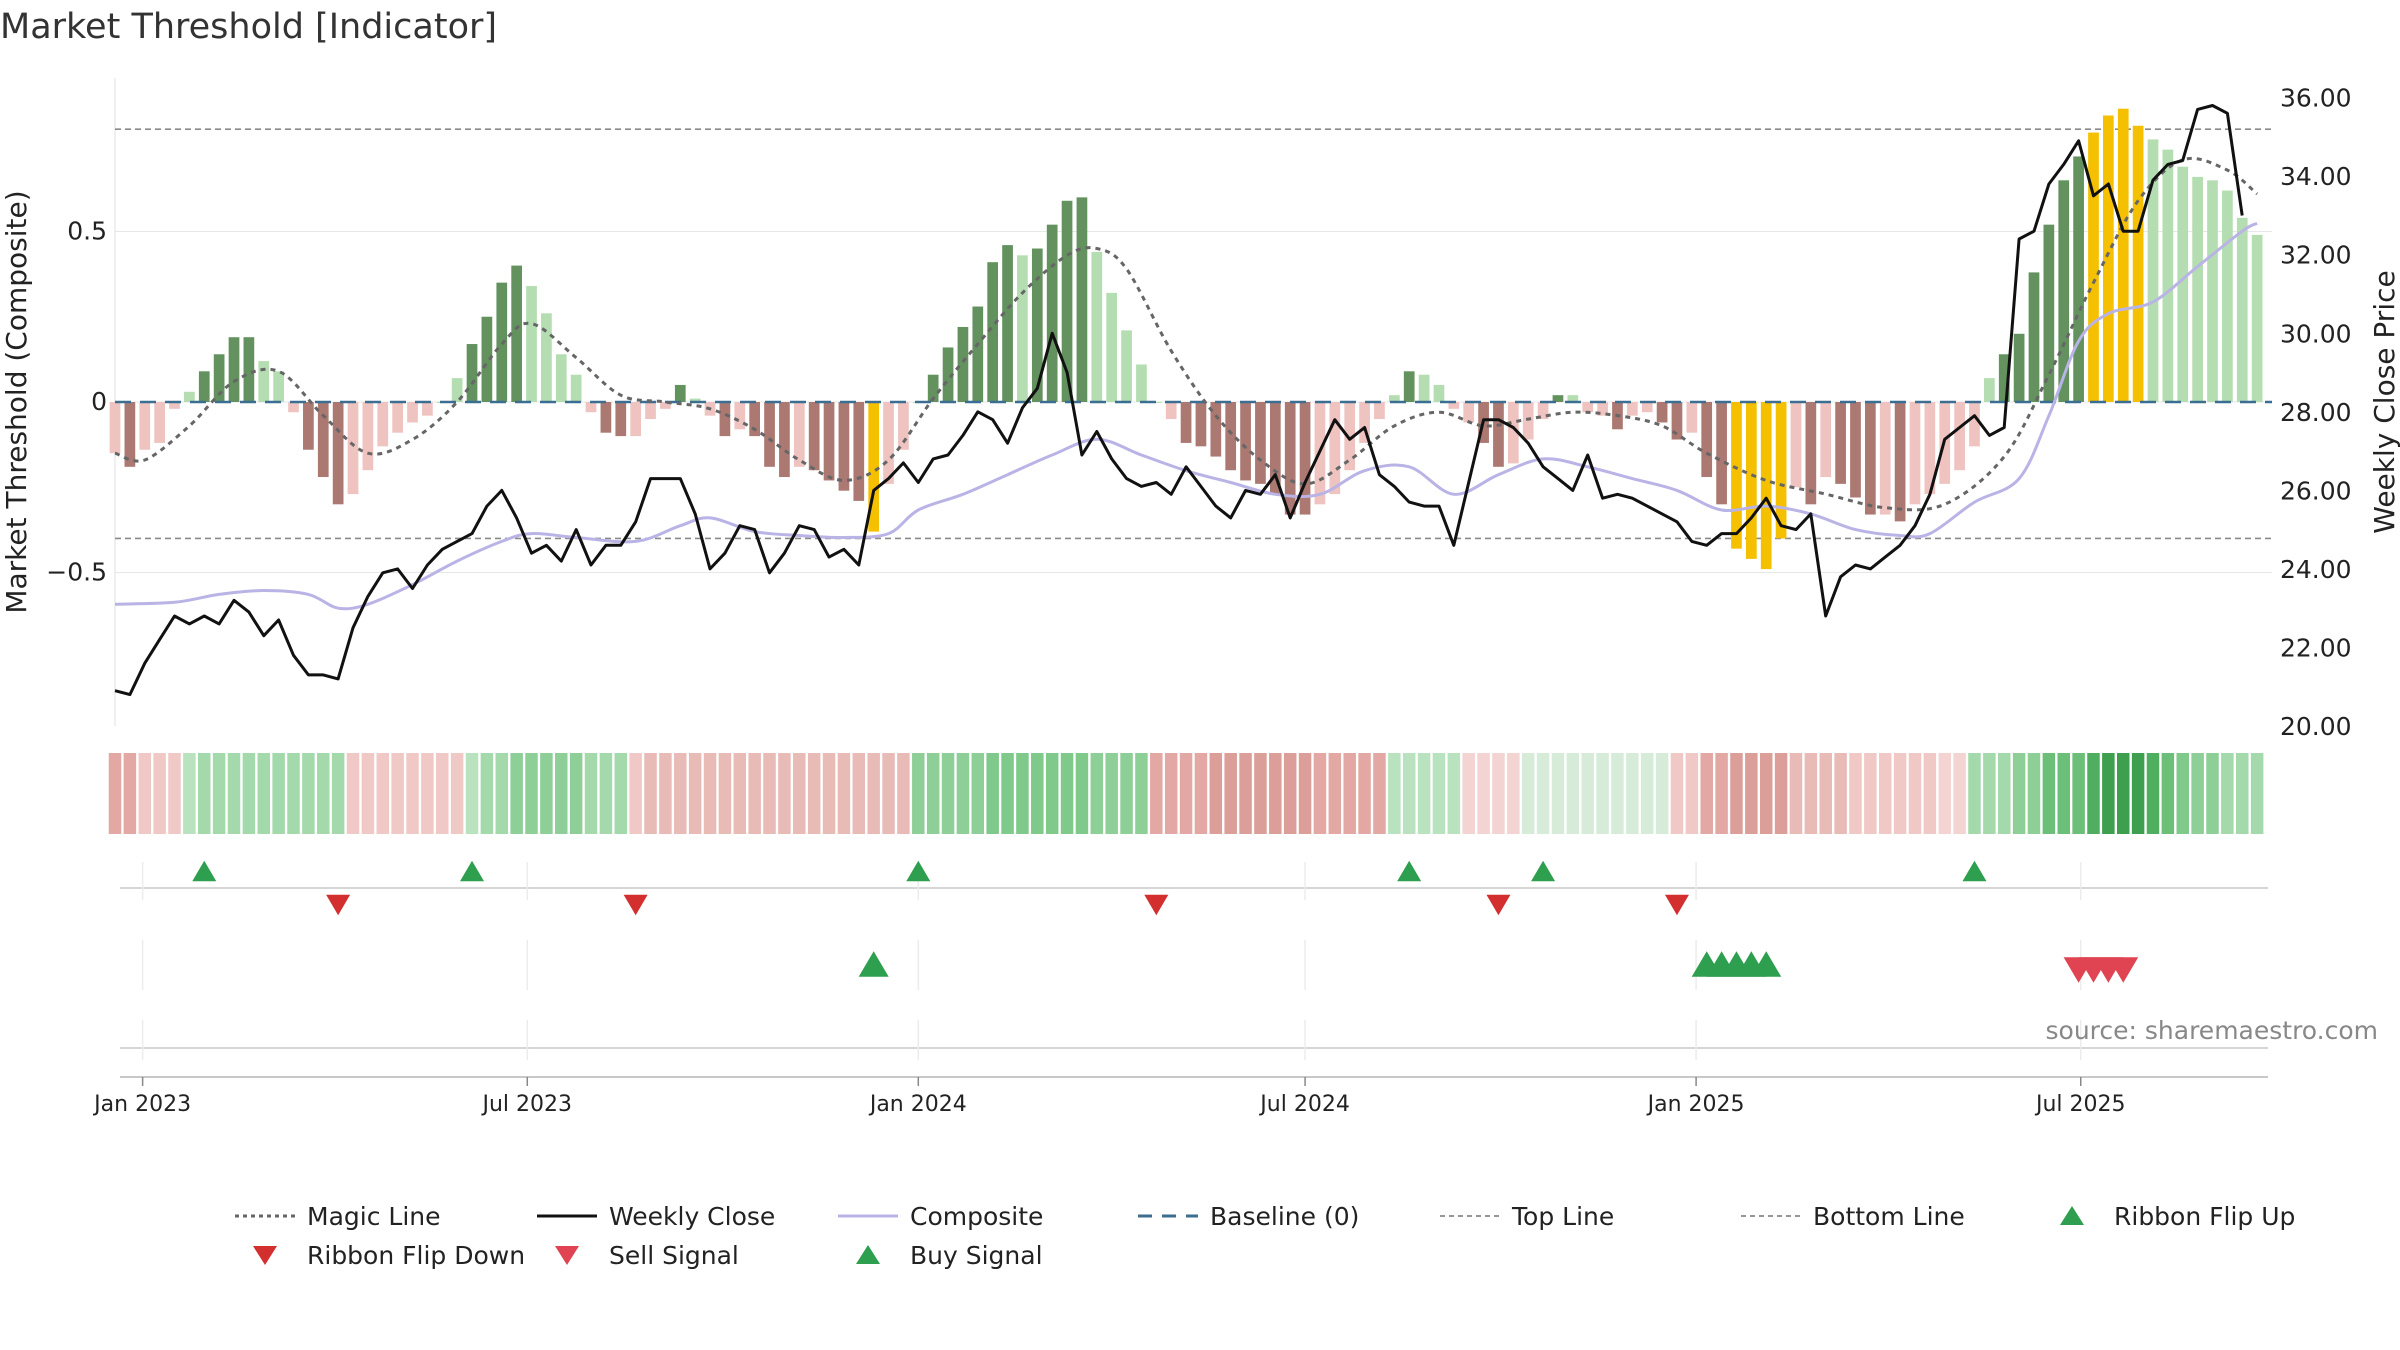 This screenshot has height=1350, width=2400. What do you see at coordinates (2177, 1216) in the screenshot?
I see `legend-item: Ribbon Flip Up` at bounding box center [2177, 1216].